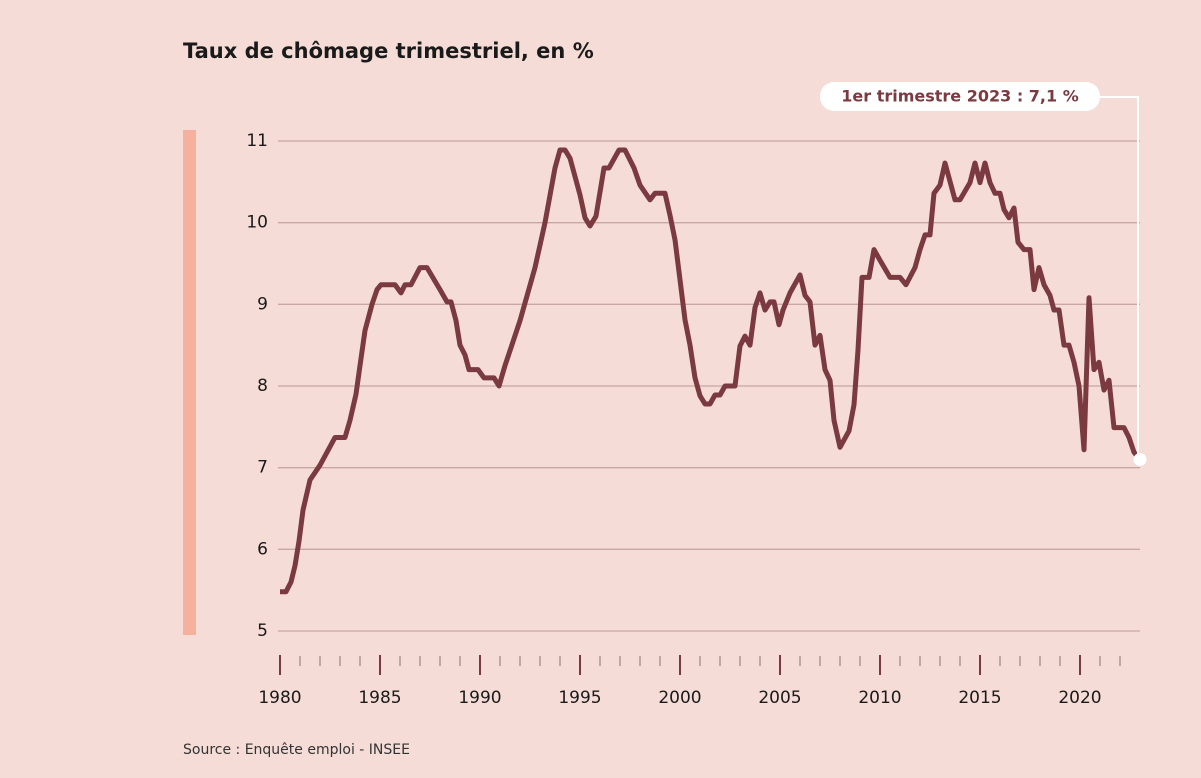  Describe the element at coordinates (479, 698) in the screenshot. I see `x-tick-label: 1990` at that location.